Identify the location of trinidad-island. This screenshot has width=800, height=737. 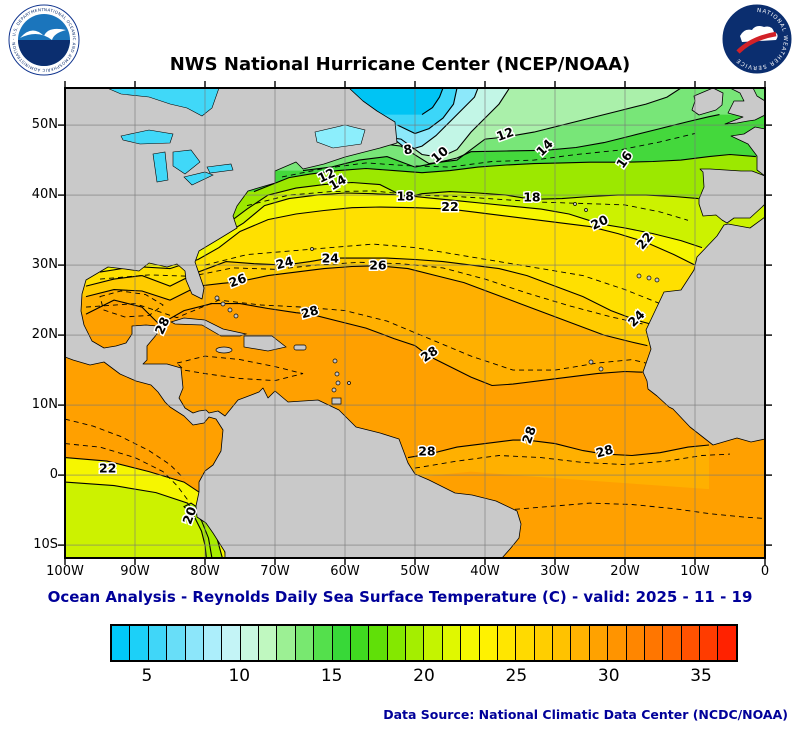
(336, 401).